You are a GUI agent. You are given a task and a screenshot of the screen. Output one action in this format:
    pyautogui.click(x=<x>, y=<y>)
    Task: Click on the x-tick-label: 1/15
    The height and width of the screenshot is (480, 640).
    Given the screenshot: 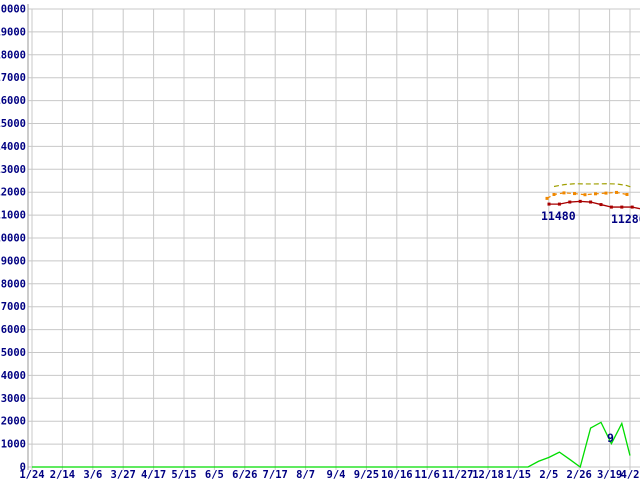 What is the action you would take?
    pyautogui.click(x=518, y=474)
    